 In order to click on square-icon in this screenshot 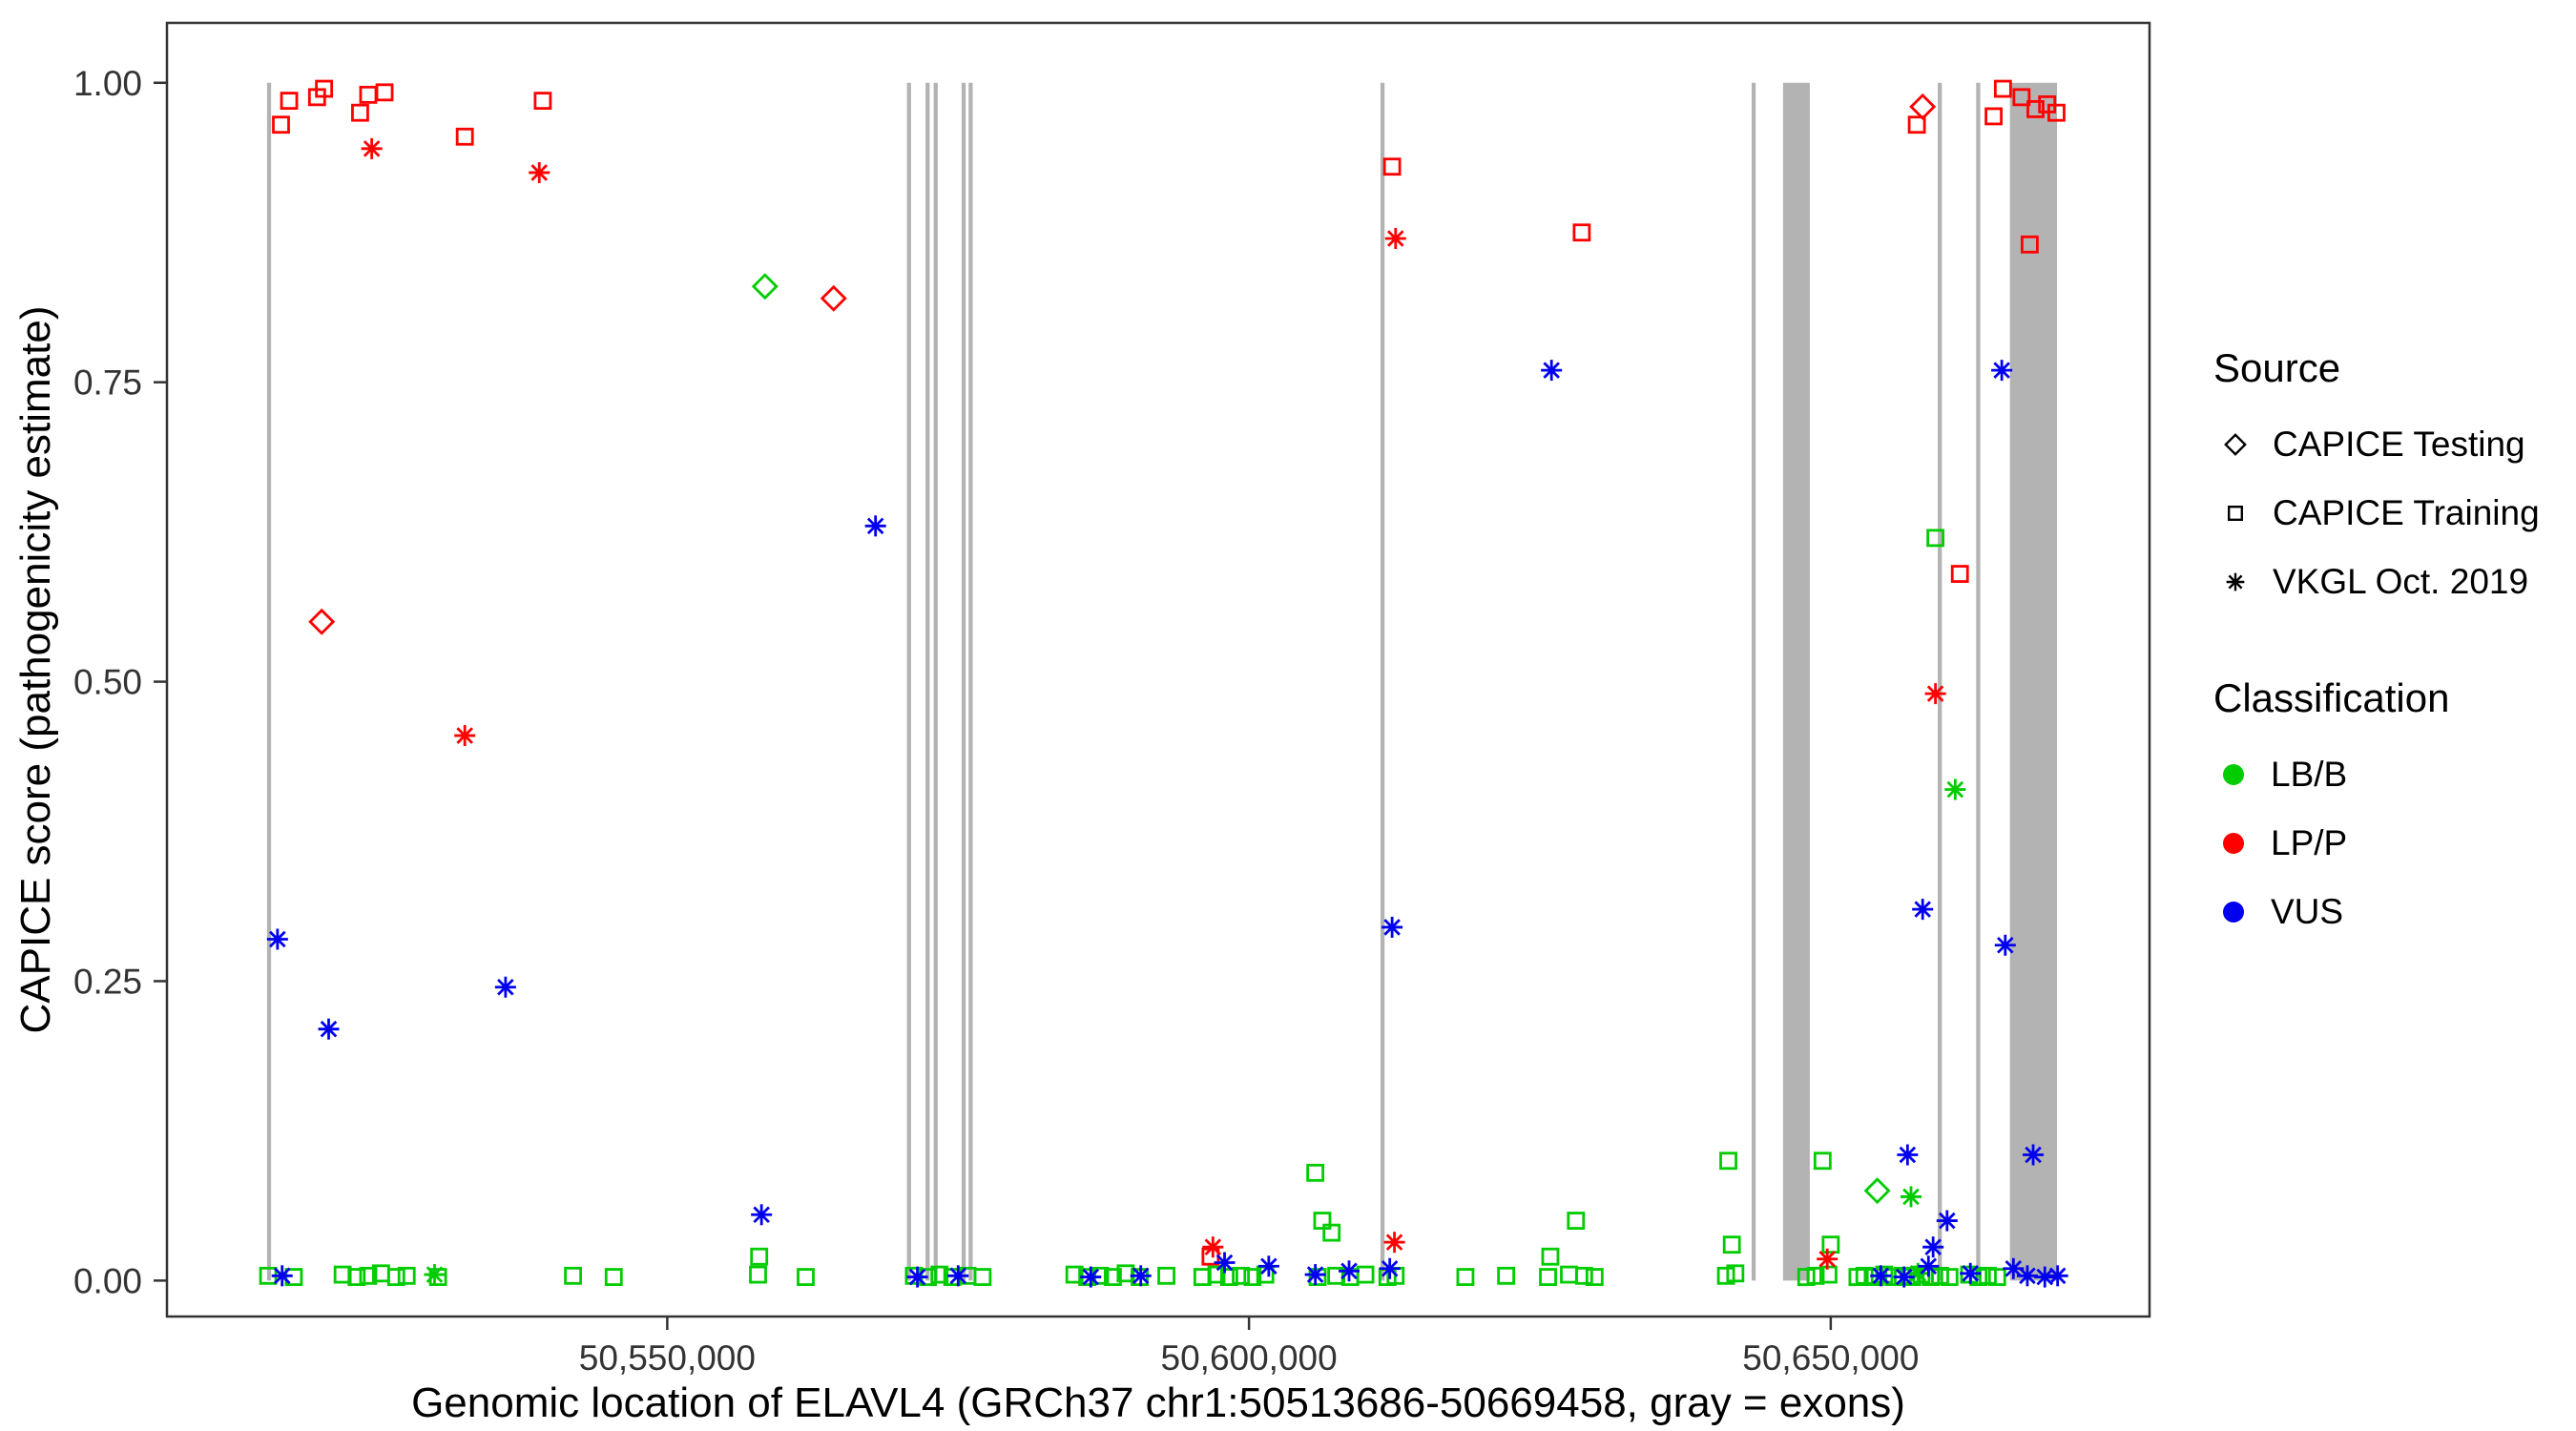, I will do `click(2235, 513)`.